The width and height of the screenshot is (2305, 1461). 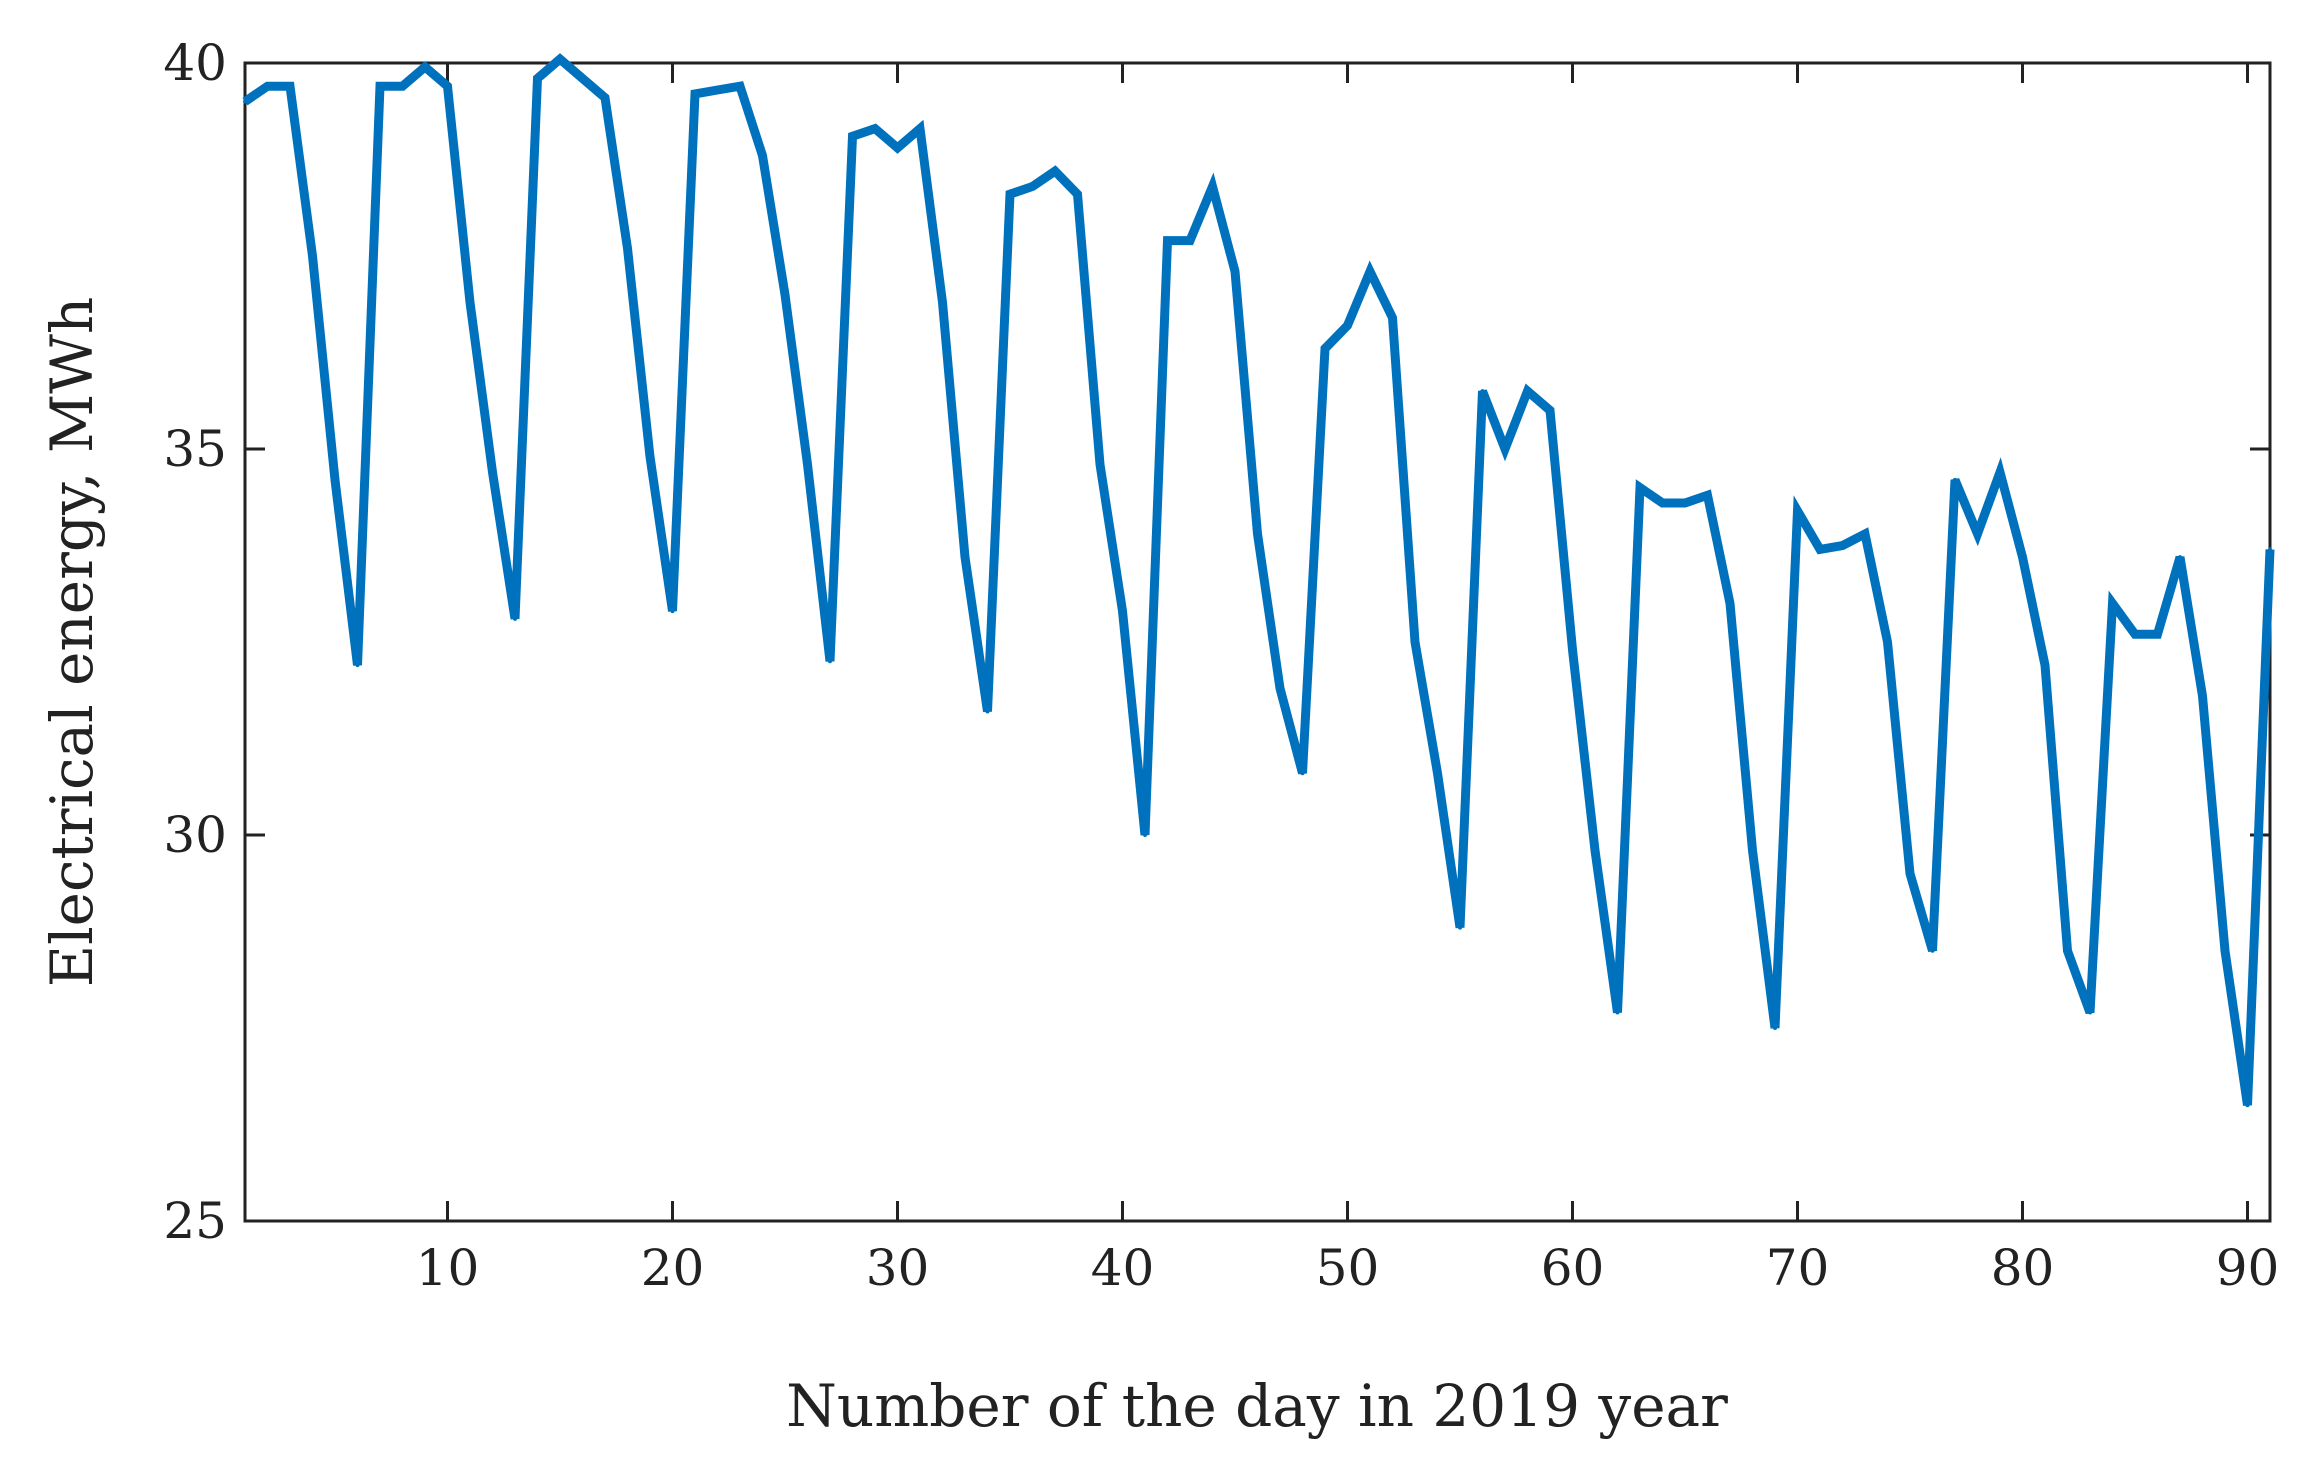 What do you see at coordinates (195, 63) in the screenshot?
I see `y-tick-label: 40` at bounding box center [195, 63].